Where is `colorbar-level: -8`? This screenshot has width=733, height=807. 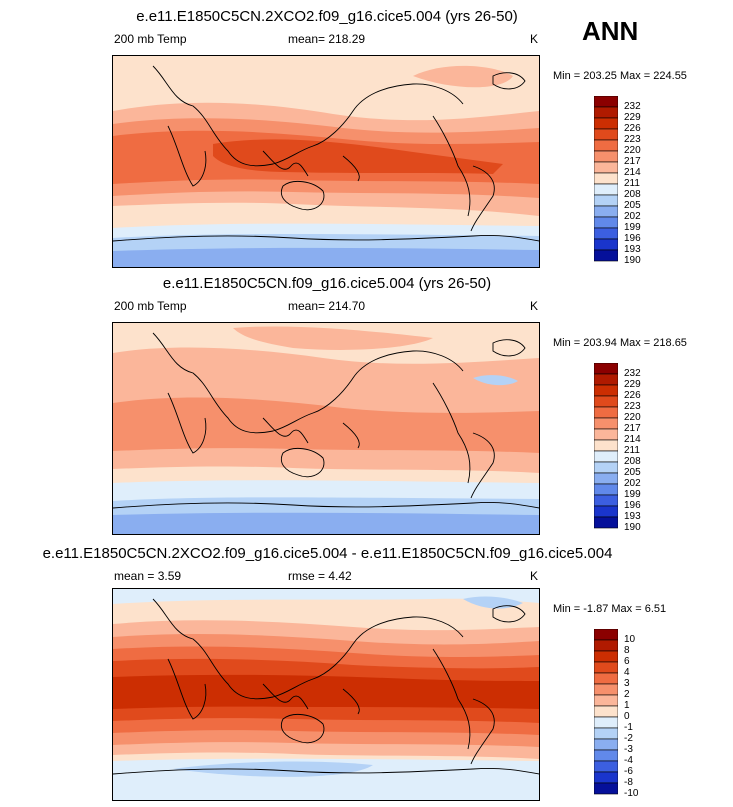
colorbar-level: -8 is located at coordinates (628, 782).